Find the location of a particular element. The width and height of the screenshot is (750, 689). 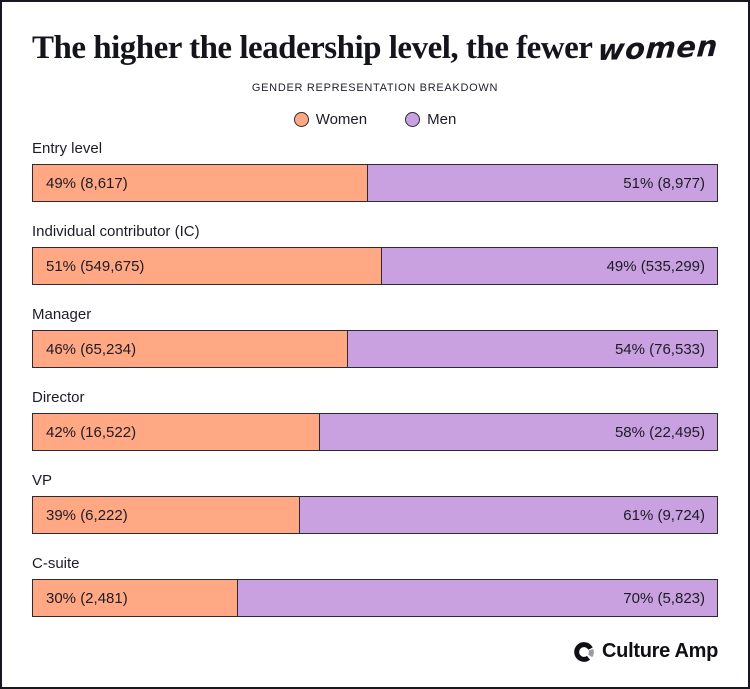

category-label: VP is located at coordinates (42, 480).